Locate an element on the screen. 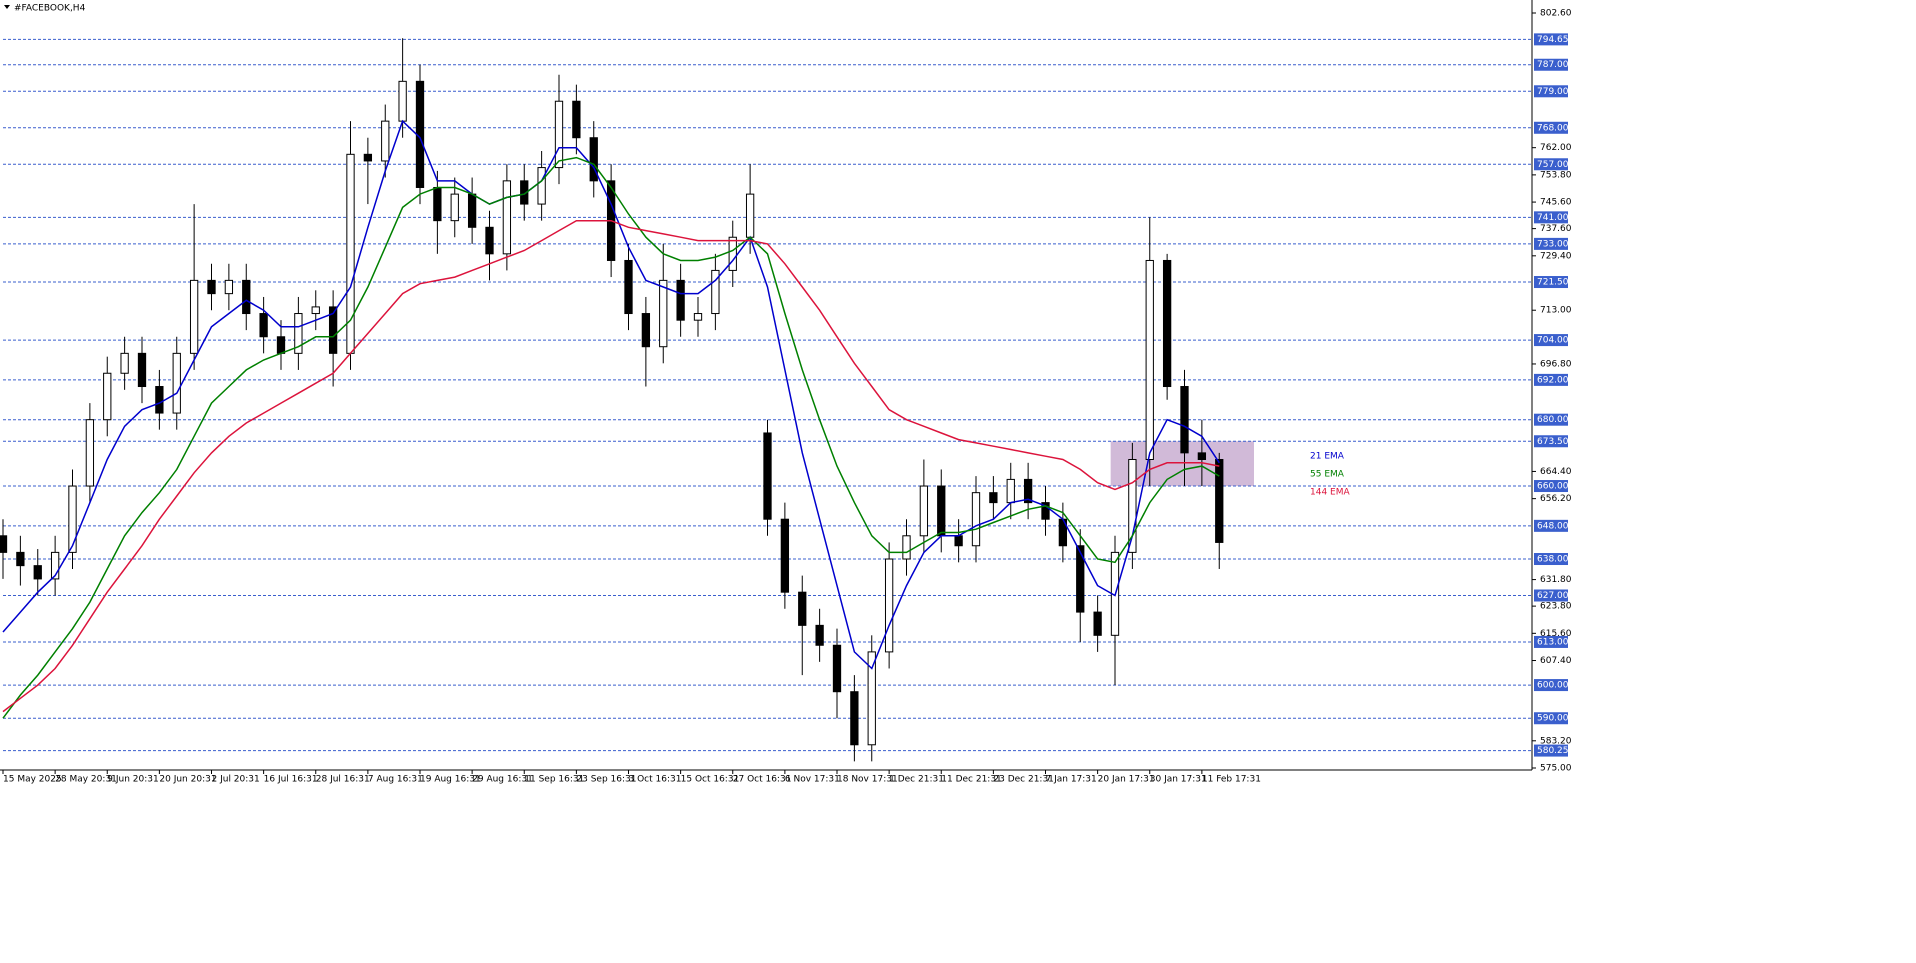 The width and height of the screenshot is (1916, 963). x-tick-label: 28 Jul 16:31 is located at coordinates (343, 780).